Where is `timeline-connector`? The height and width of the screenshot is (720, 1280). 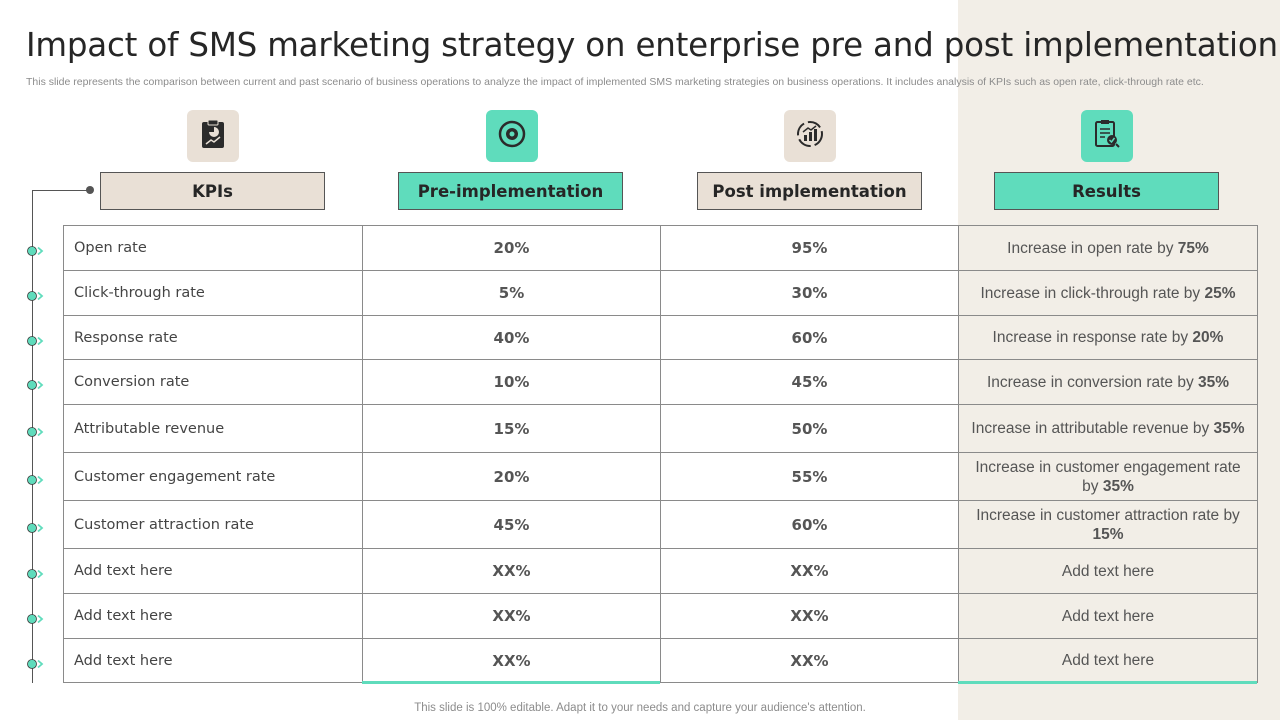
timeline-connector is located at coordinates (61, 190).